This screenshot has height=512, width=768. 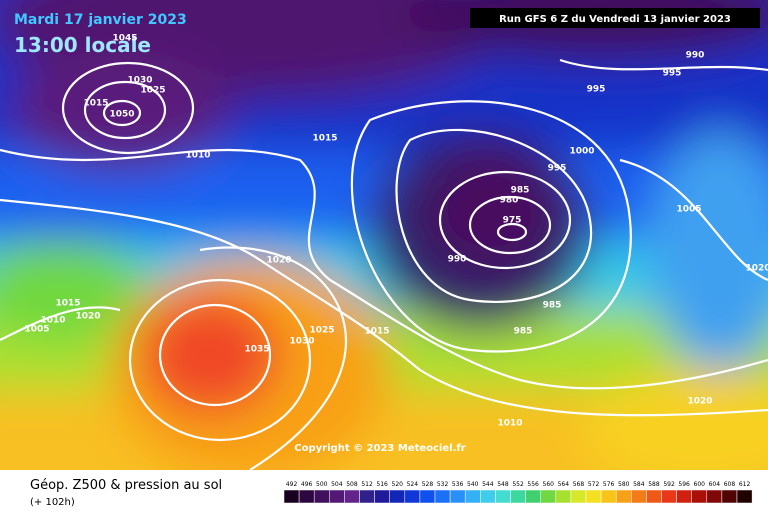 I want to click on scale-label: 592, so click(x=669, y=484).